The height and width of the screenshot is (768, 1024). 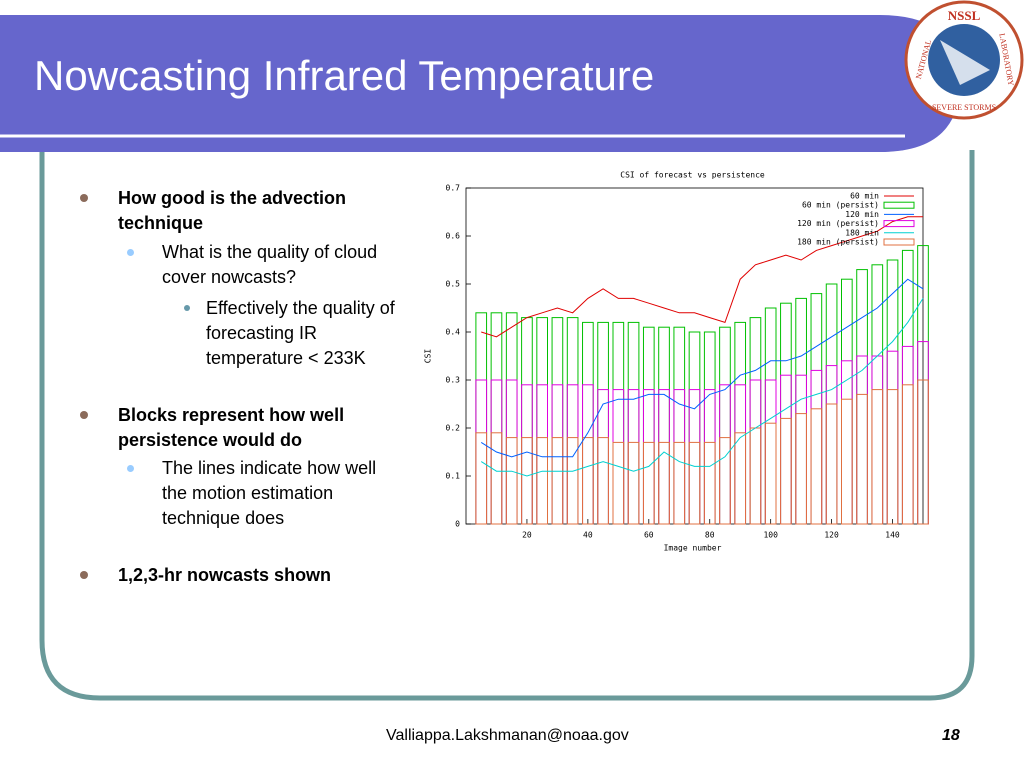 What do you see at coordinates (831, 535) in the screenshot?
I see `x-tick-label: 120` at bounding box center [831, 535].